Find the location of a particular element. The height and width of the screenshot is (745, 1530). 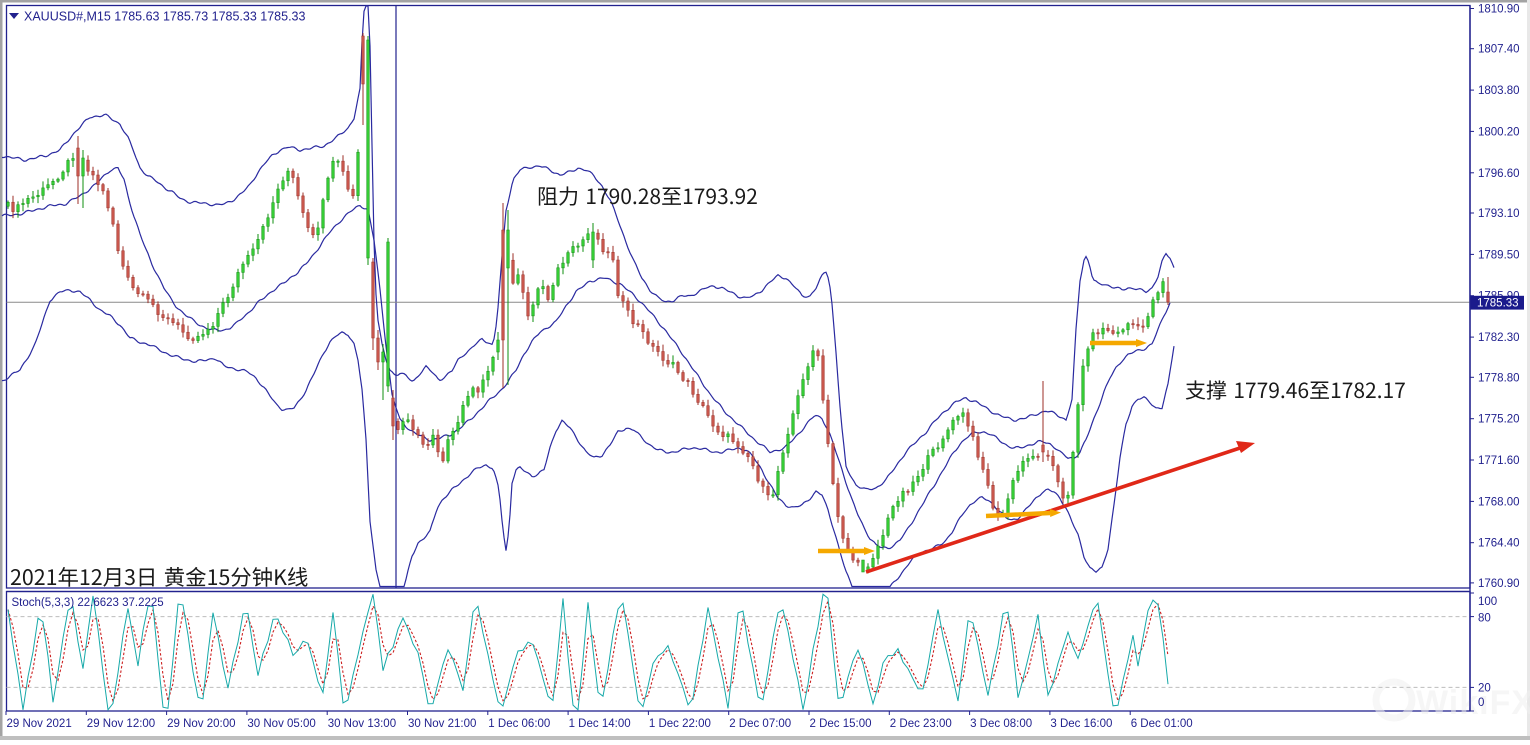

svg-text: 3 Dec 08:00 is located at coordinates (1001, 724).